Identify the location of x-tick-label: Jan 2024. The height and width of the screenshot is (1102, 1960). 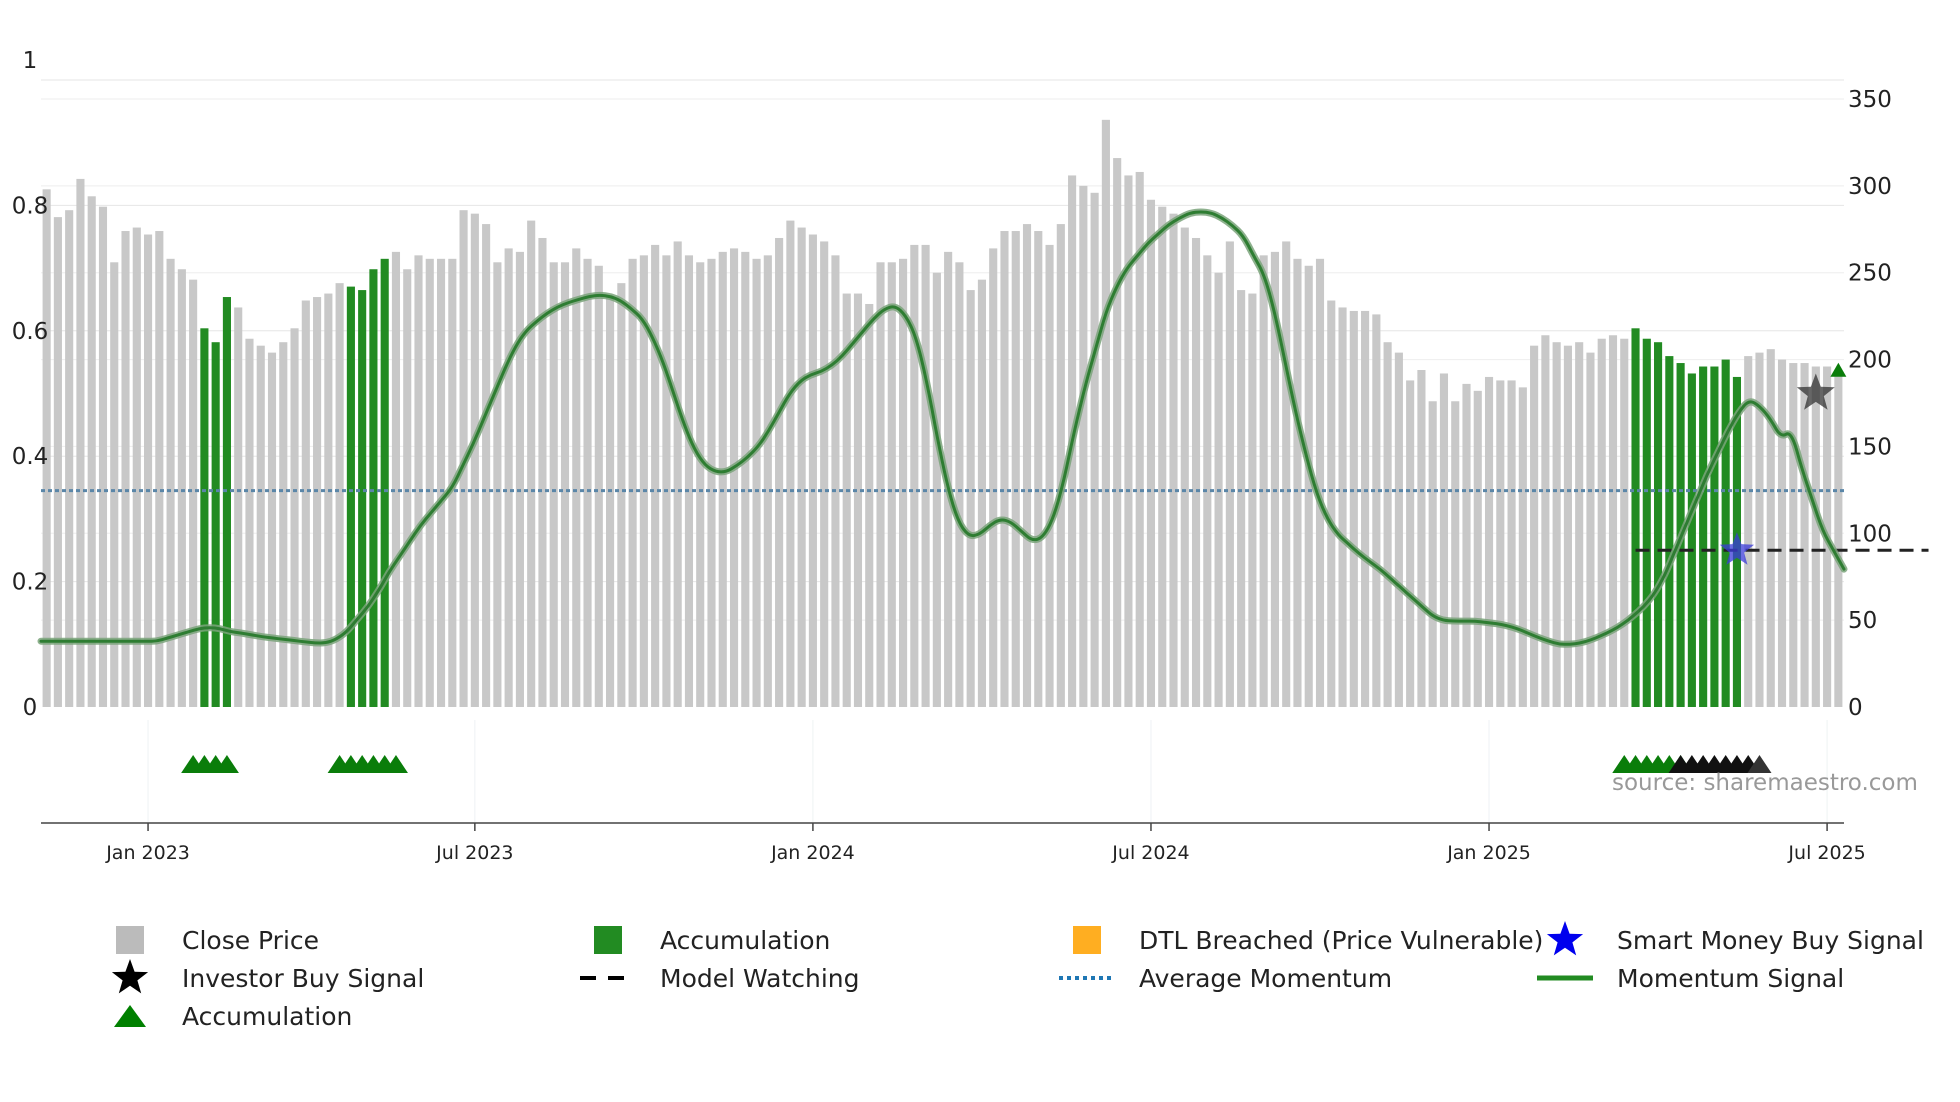
(812, 853).